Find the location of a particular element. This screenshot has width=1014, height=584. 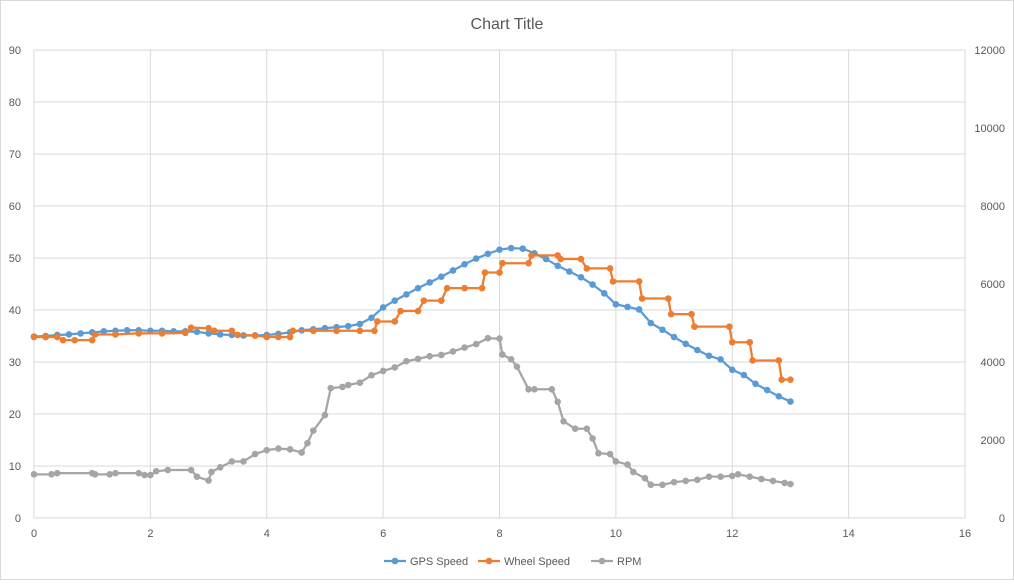

x-tick-label: 8 is located at coordinates (499, 534).